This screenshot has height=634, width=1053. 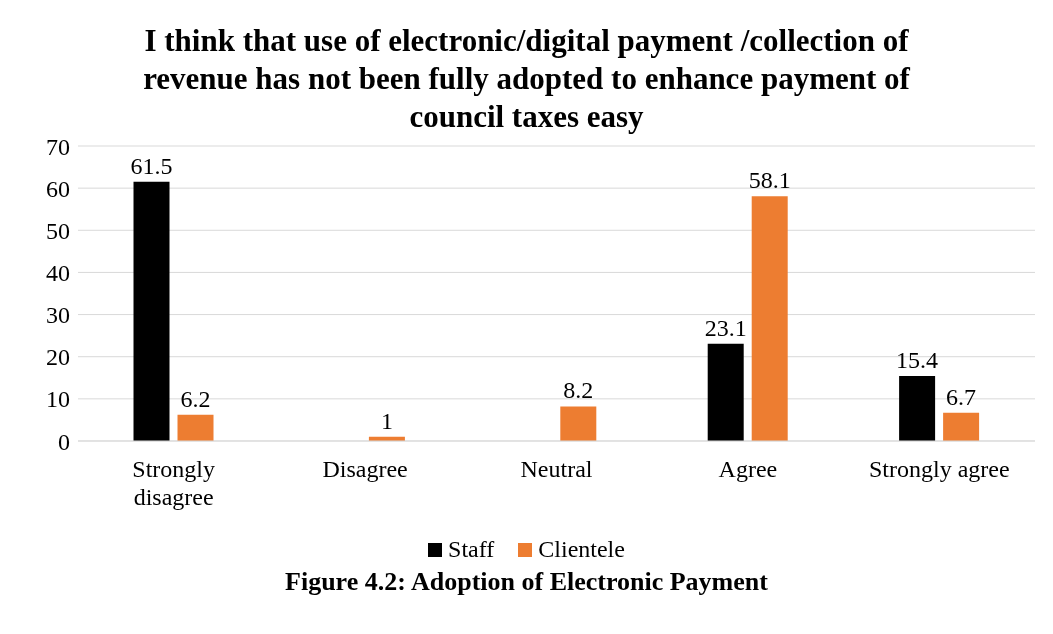 What do you see at coordinates (174, 483) in the screenshot?
I see `x-tick-label: Strongly disagree` at bounding box center [174, 483].